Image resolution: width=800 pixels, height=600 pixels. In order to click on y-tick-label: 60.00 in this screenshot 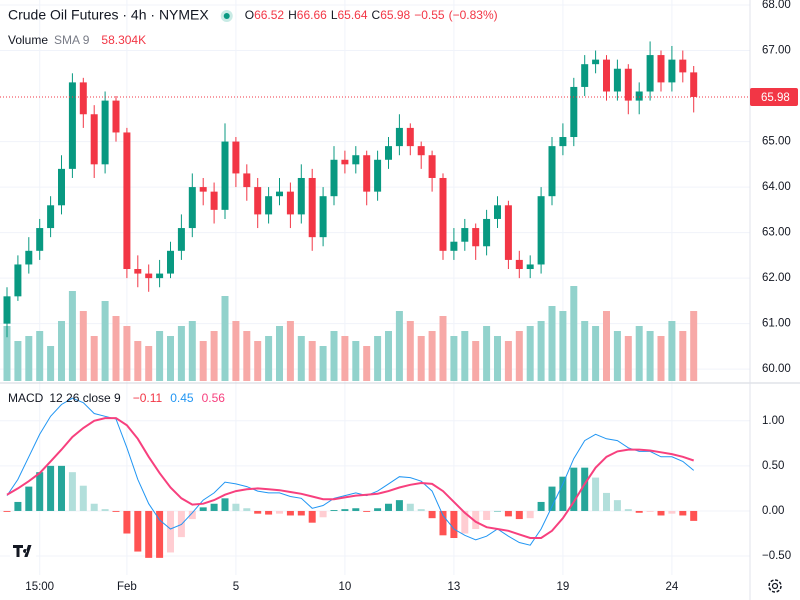, I will do `click(776, 369)`.